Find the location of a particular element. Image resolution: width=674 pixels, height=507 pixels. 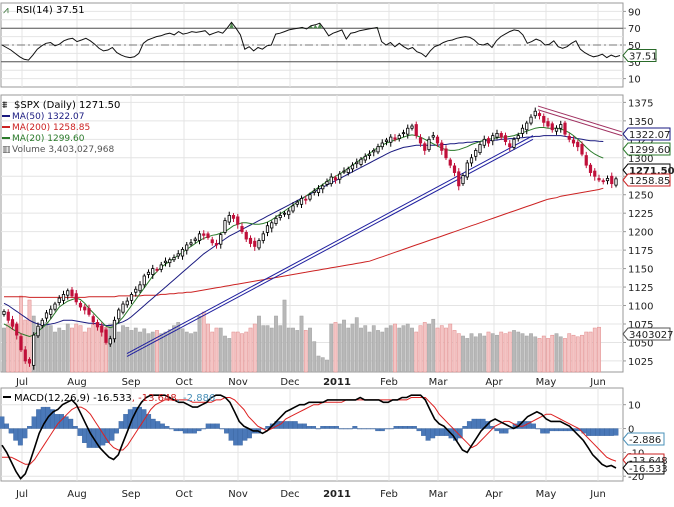

trendline-resistance-upper is located at coordinates (580, 119).